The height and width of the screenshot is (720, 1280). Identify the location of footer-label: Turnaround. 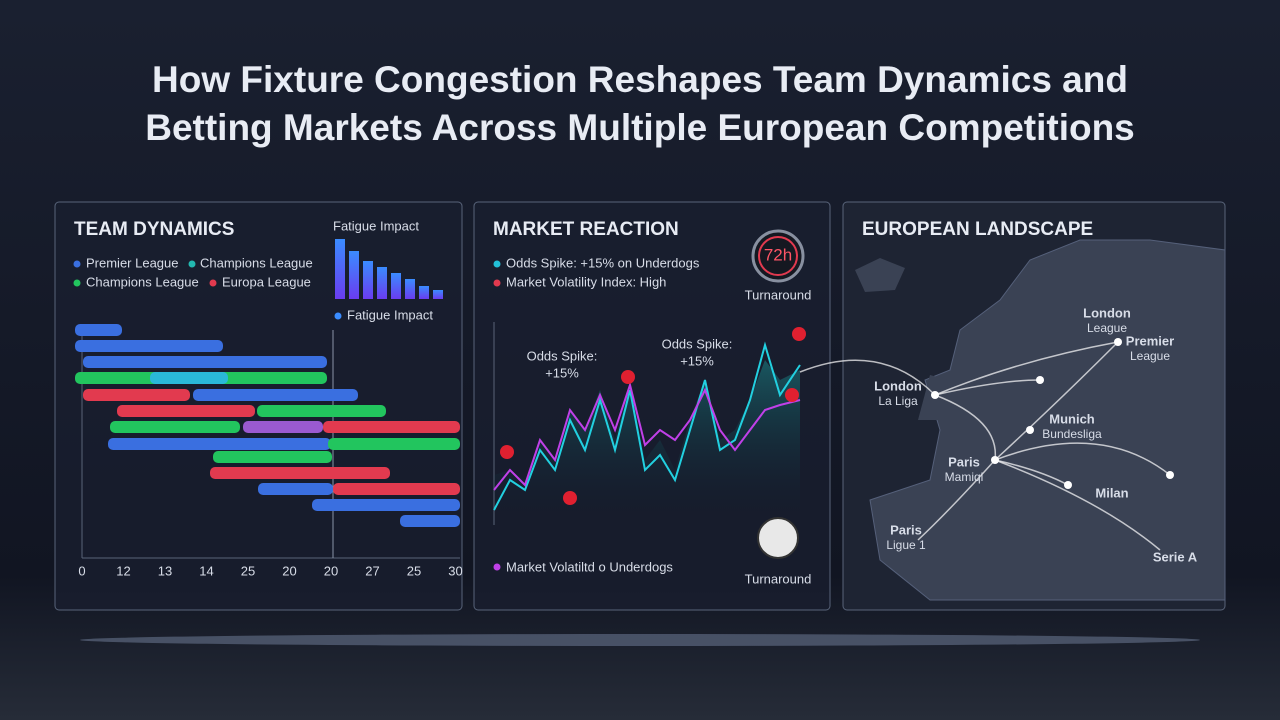
(778, 578).